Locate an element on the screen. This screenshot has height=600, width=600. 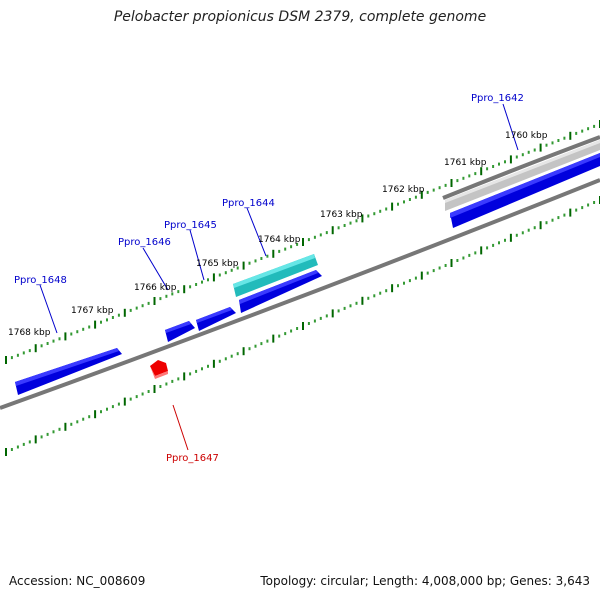
scale-tick-label: 1765 kbp is located at coordinates (217, 264).